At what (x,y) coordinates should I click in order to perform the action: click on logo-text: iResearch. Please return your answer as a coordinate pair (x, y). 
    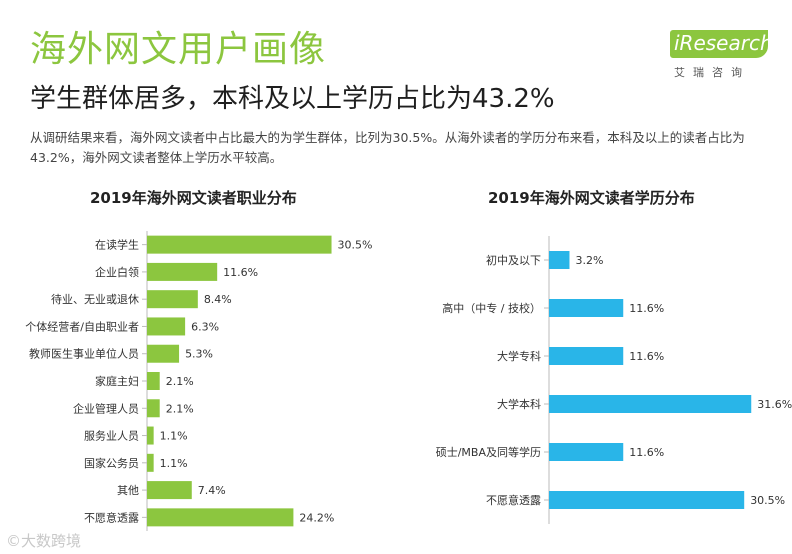
    Looking at the image, I should click on (723, 43).